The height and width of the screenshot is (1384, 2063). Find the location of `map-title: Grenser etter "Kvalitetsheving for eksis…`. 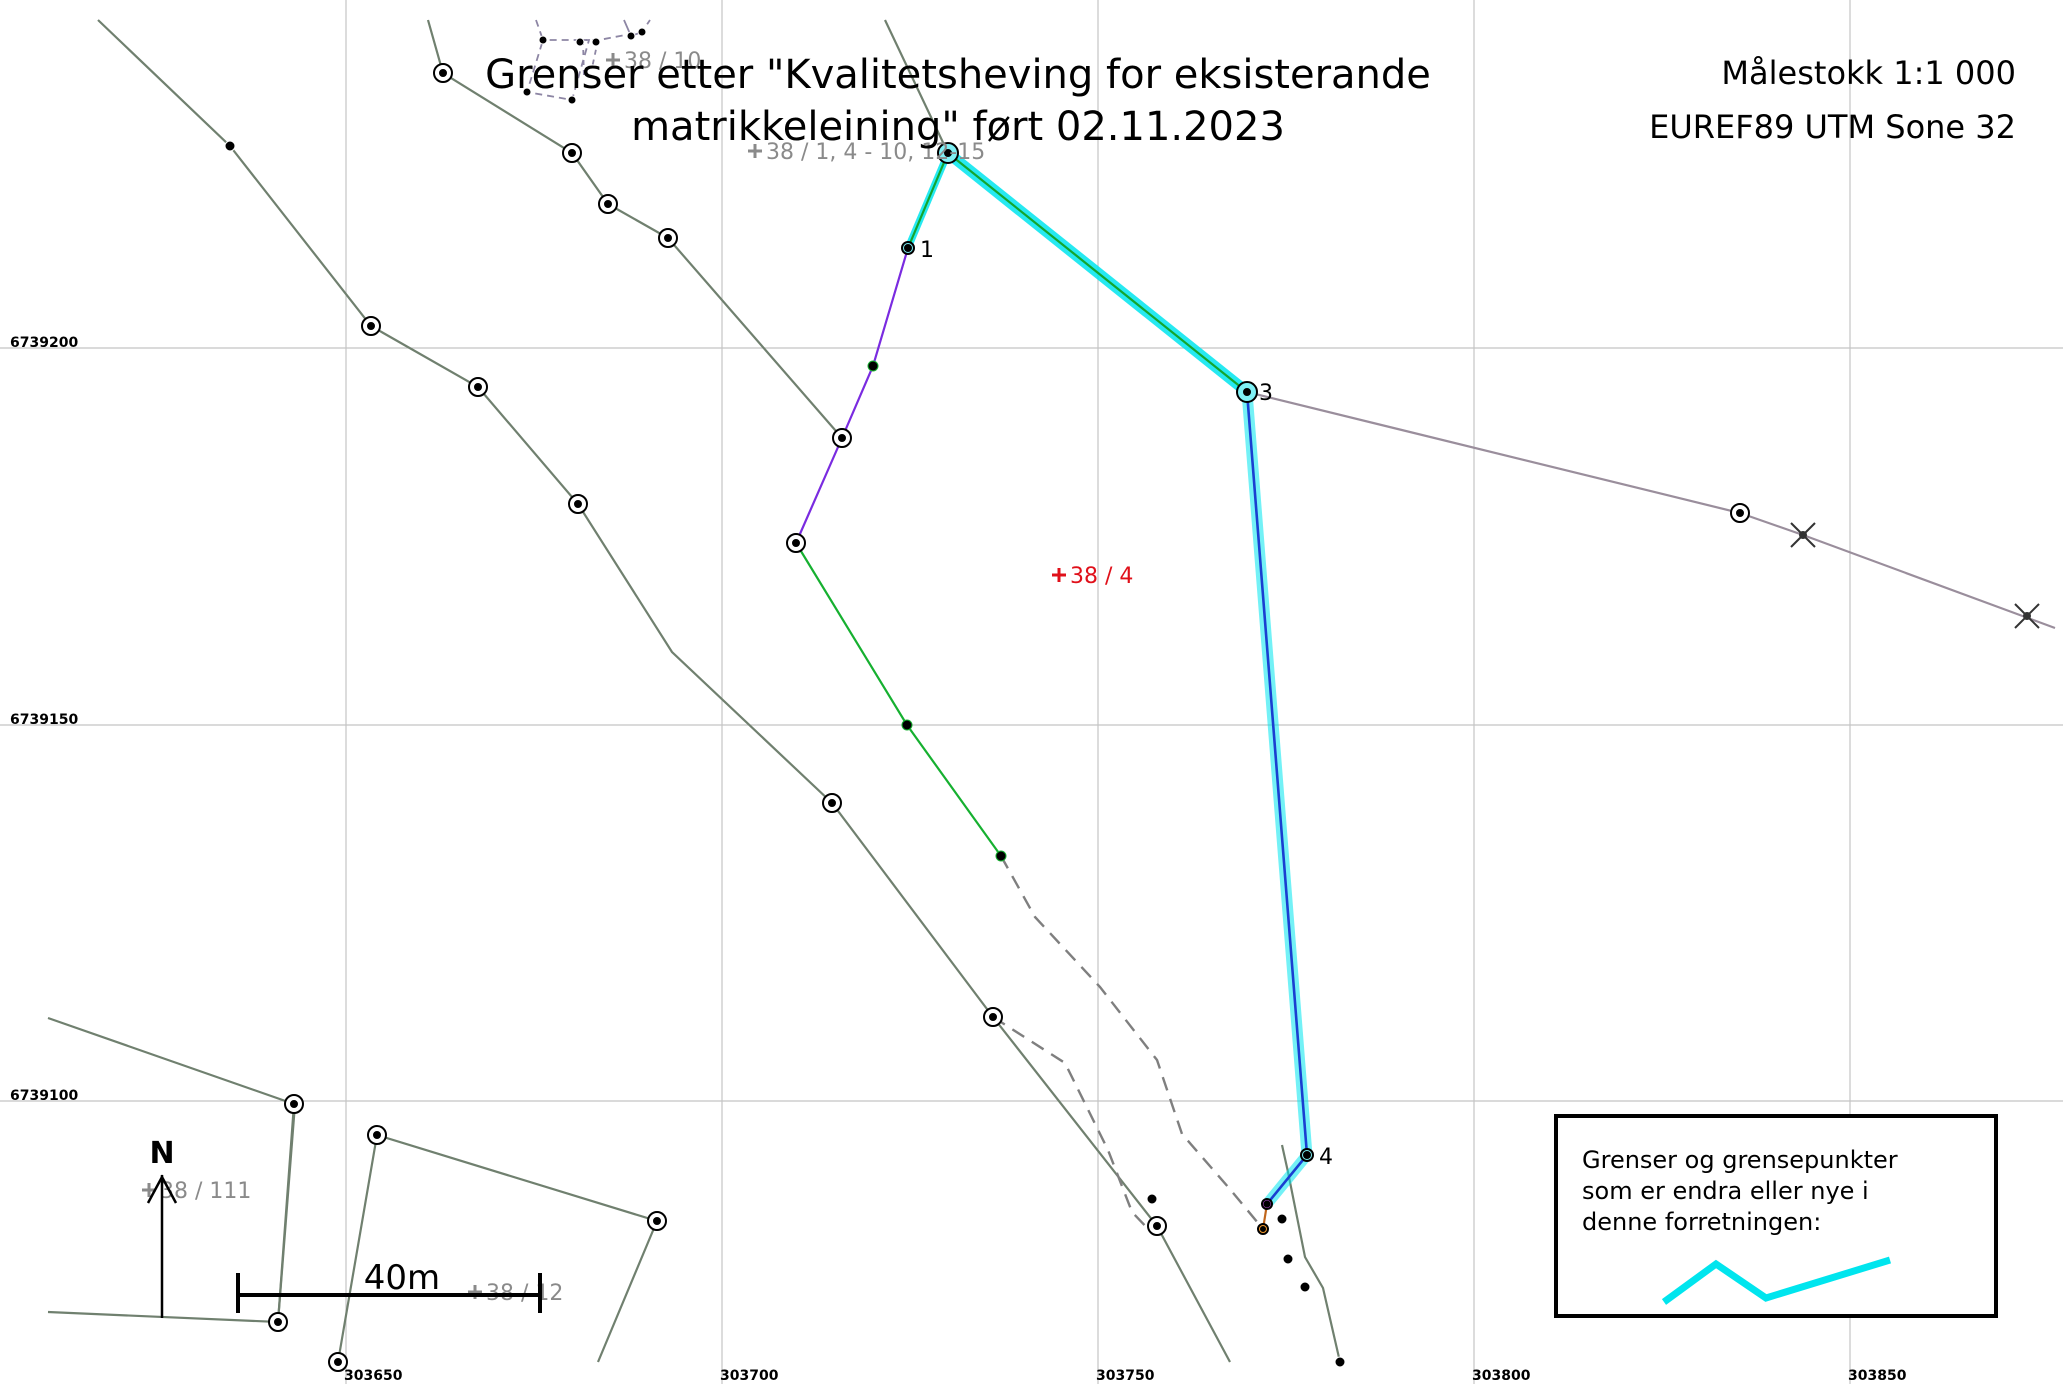

map-title: Grenser etter "Kvalitetsheving for eksis… is located at coordinates (958, 101).